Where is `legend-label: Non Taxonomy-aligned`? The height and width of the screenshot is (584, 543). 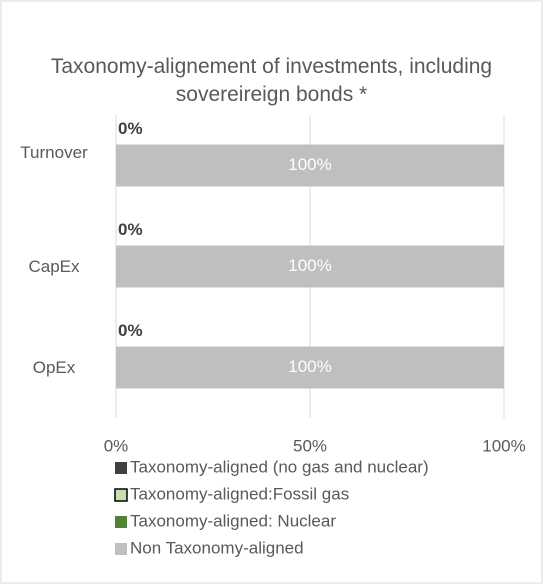 legend-label: Non Taxonomy-aligned is located at coordinates (217, 547).